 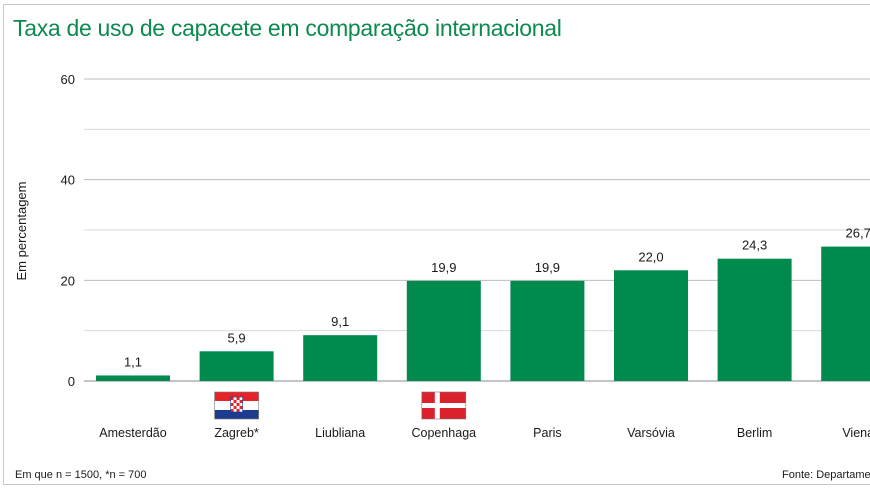 What do you see at coordinates (754, 245) in the screenshot?
I see `value-label-7: 24,3` at bounding box center [754, 245].